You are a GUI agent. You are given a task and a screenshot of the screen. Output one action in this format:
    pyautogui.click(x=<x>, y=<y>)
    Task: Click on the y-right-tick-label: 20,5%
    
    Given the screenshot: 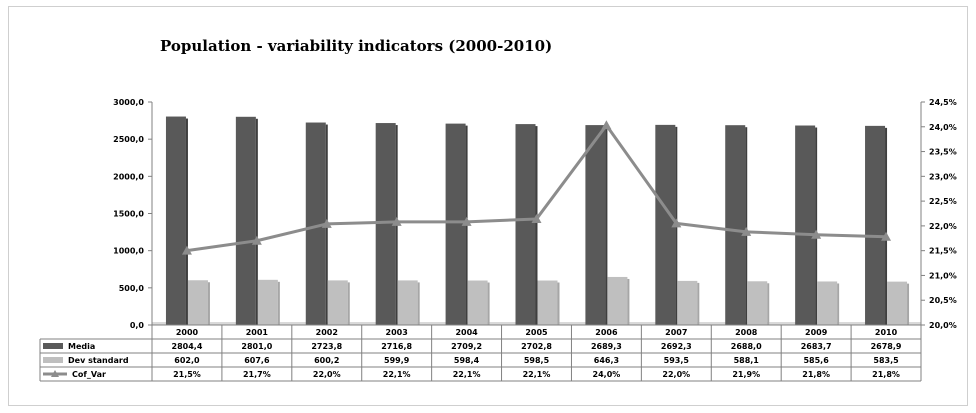 What is the action you would take?
    pyautogui.click(x=943, y=300)
    